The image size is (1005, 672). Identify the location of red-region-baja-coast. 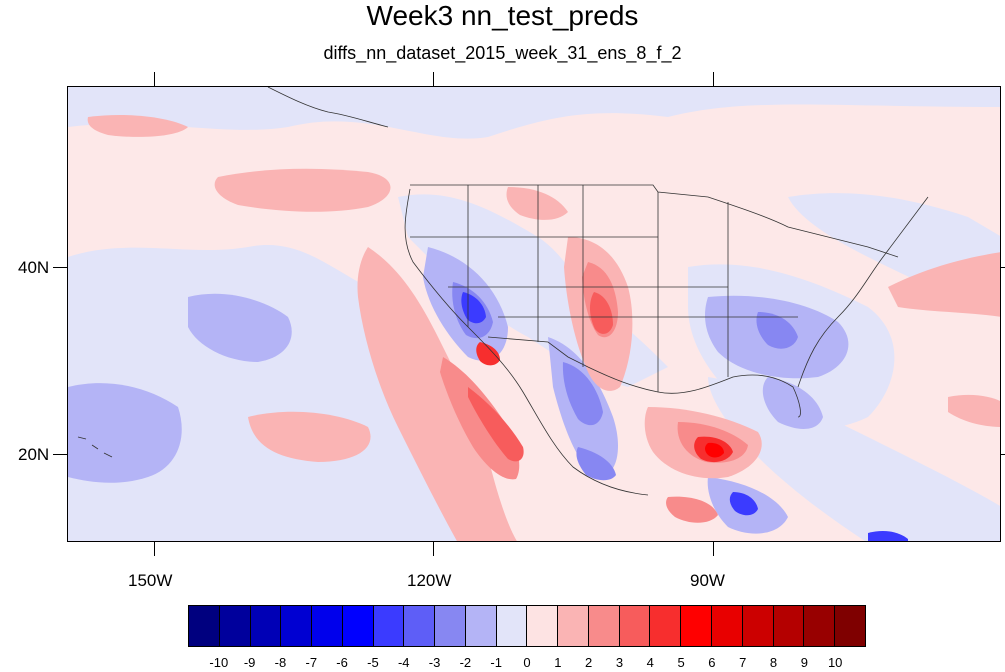
(496, 424).